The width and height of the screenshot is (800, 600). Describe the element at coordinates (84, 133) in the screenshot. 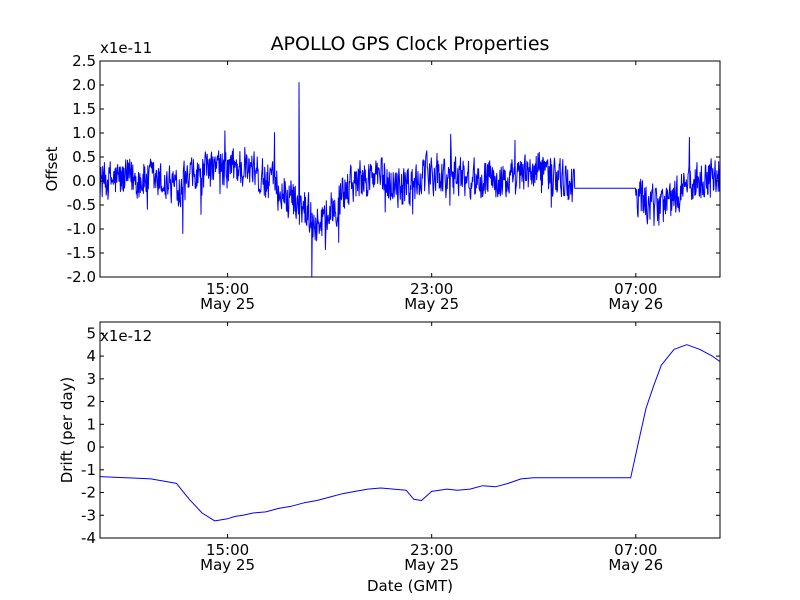

I see `y-tick-label: 1.0` at that location.